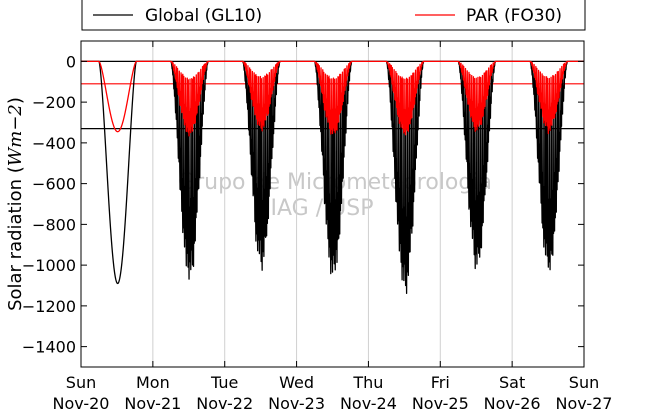 The image size is (650, 409). Describe the element at coordinates (296, 382) in the screenshot. I see `x-tick-label-day: Wed` at that location.